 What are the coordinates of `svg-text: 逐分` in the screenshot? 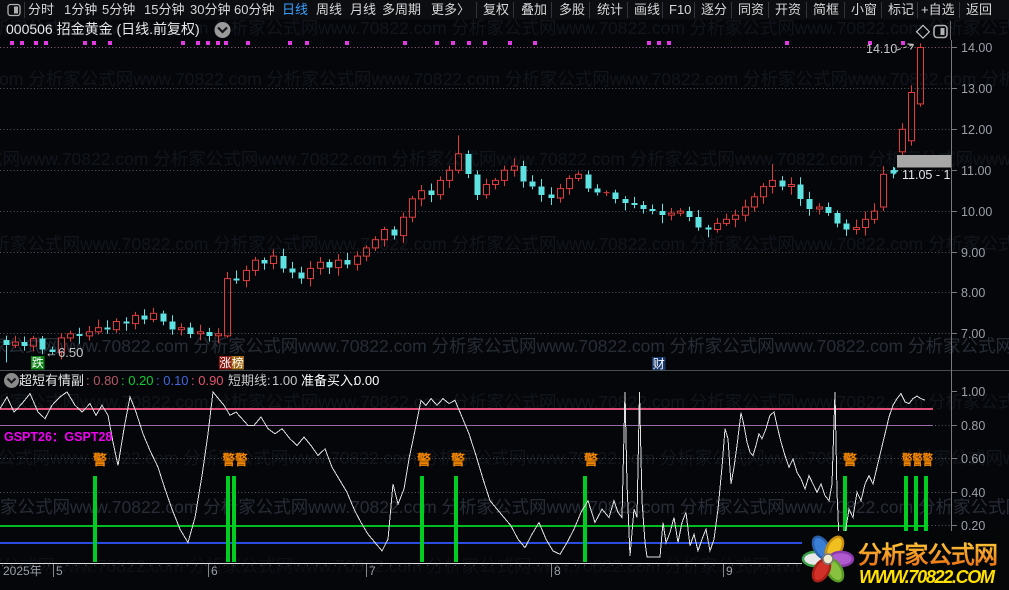 It's located at (714, 9).